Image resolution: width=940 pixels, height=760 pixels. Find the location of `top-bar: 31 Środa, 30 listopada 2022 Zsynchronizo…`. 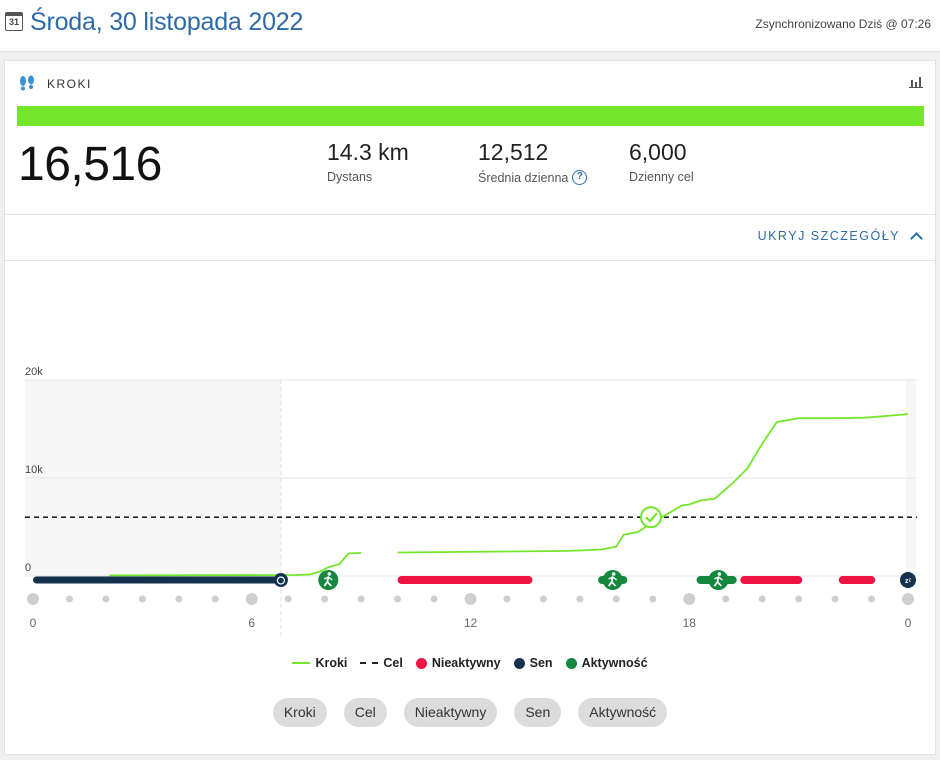

top-bar: 31 Środa, 30 listopada 2022 Zsynchronizo… is located at coordinates (470, 26).